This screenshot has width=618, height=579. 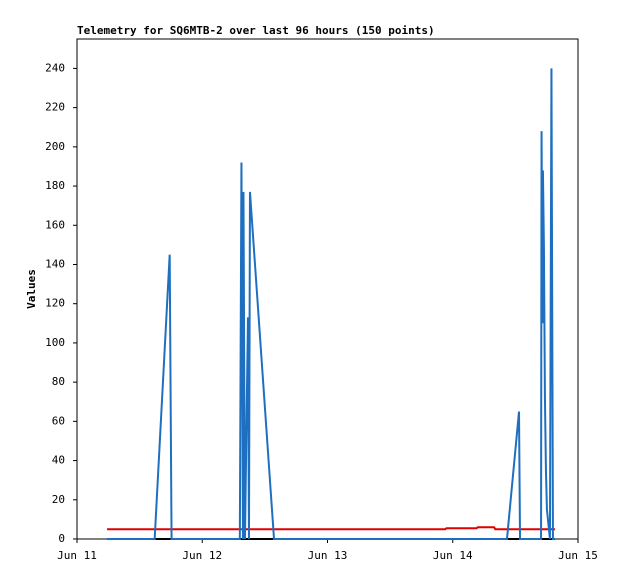 I want to click on y-tick-label: 100, so click(x=55, y=342).